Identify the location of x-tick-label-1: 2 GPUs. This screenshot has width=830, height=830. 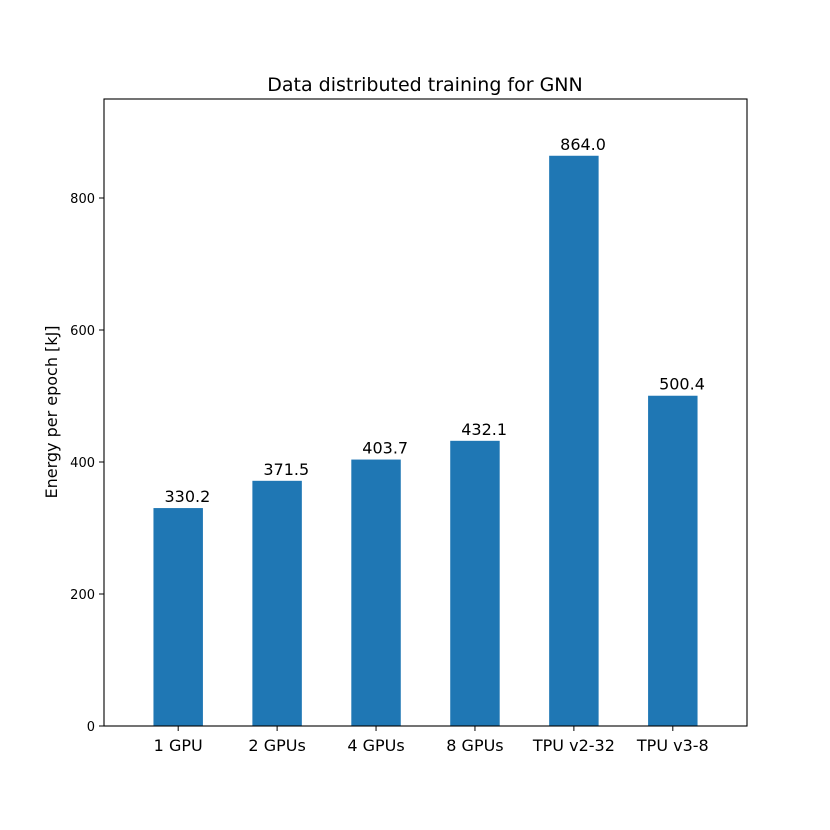
(276, 745).